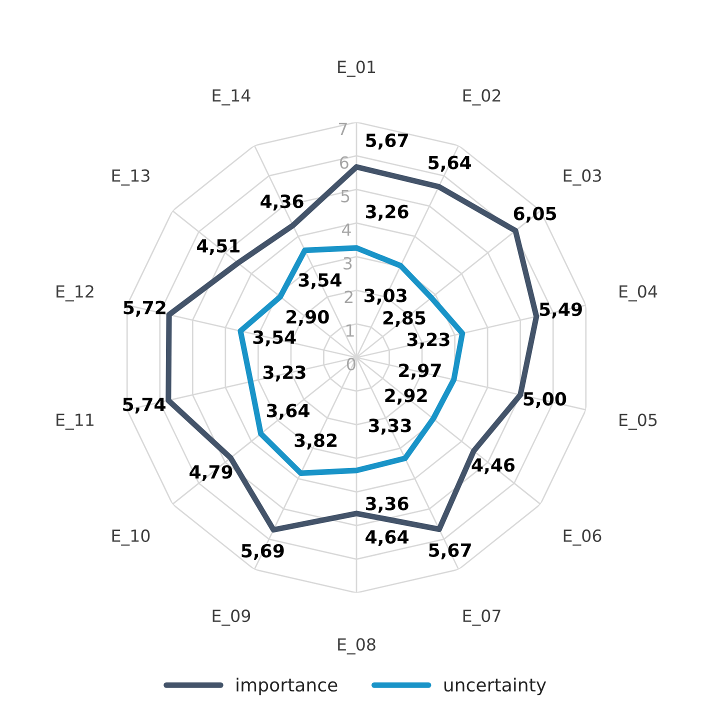 The height and width of the screenshot is (715, 713). What do you see at coordinates (346, 230) in the screenshot?
I see `y-tick-label: 4` at bounding box center [346, 230].